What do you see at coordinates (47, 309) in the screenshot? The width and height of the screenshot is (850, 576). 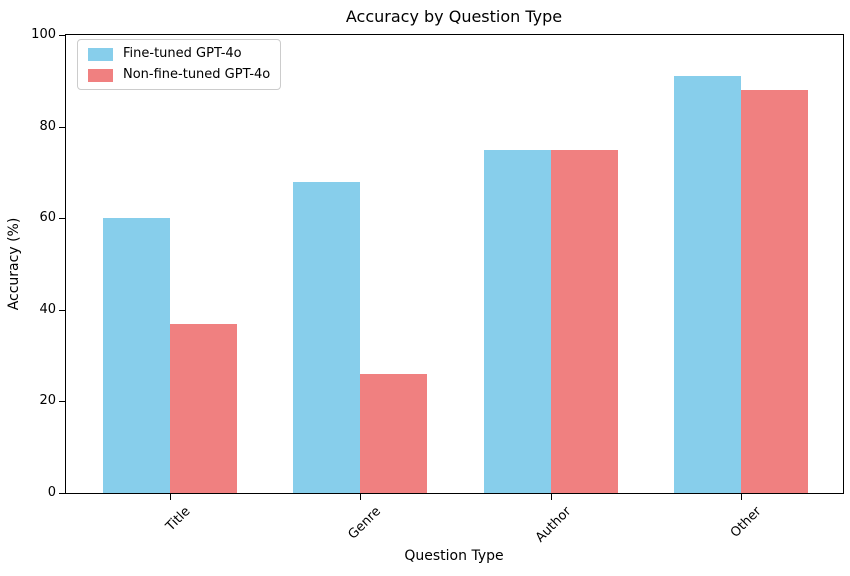 I see `y-tick-label: 40` at bounding box center [47, 309].